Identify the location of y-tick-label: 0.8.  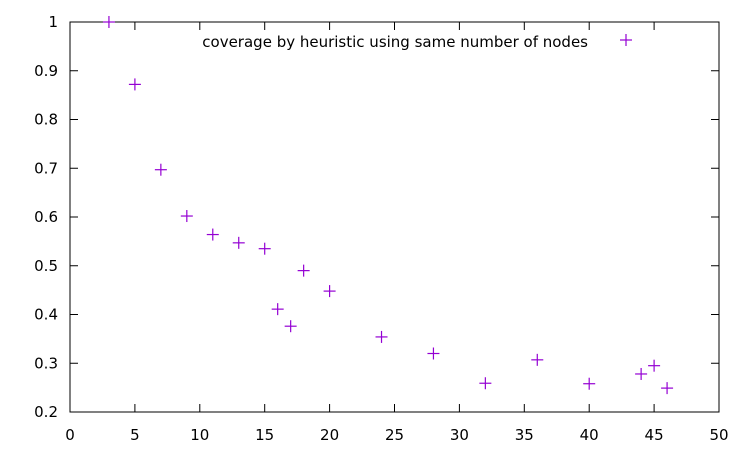
(46, 120).